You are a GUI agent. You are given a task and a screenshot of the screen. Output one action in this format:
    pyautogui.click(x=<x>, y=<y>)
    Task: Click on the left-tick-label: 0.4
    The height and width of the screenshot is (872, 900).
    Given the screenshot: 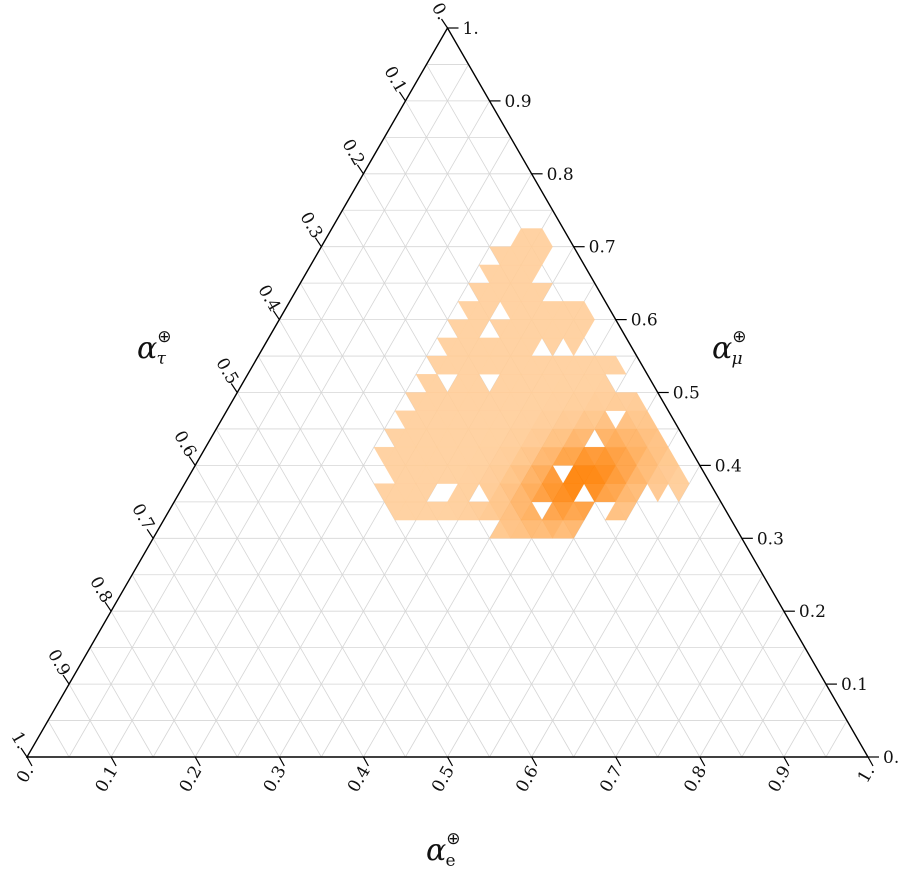 What is the action you would take?
    pyautogui.click(x=268, y=298)
    